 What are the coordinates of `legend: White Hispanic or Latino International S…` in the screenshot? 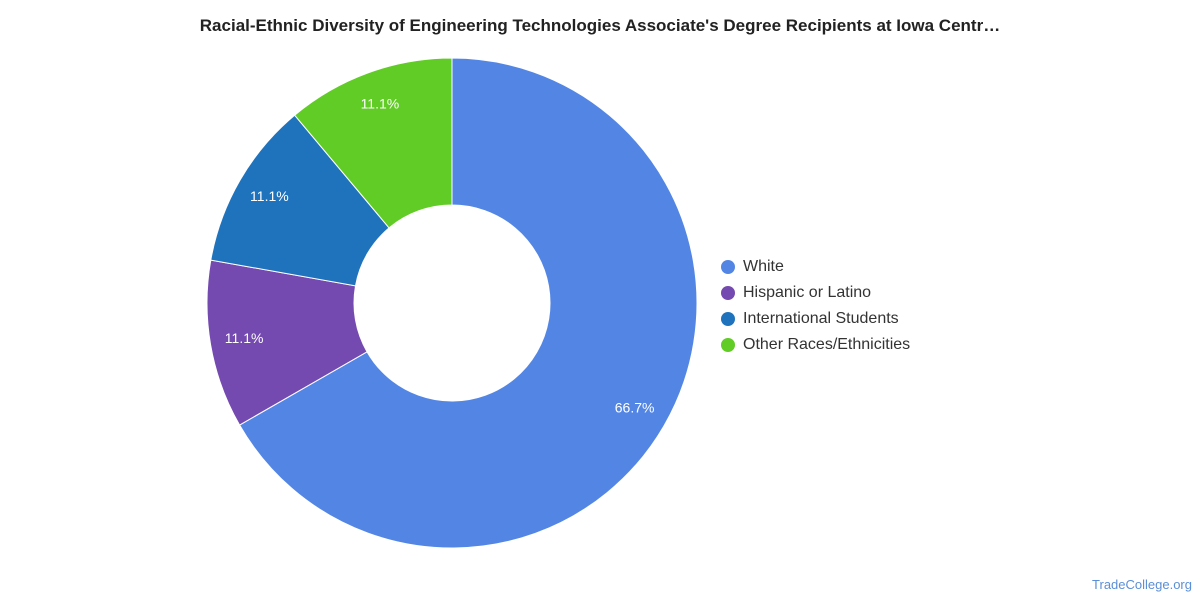 It's located at (815, 306).